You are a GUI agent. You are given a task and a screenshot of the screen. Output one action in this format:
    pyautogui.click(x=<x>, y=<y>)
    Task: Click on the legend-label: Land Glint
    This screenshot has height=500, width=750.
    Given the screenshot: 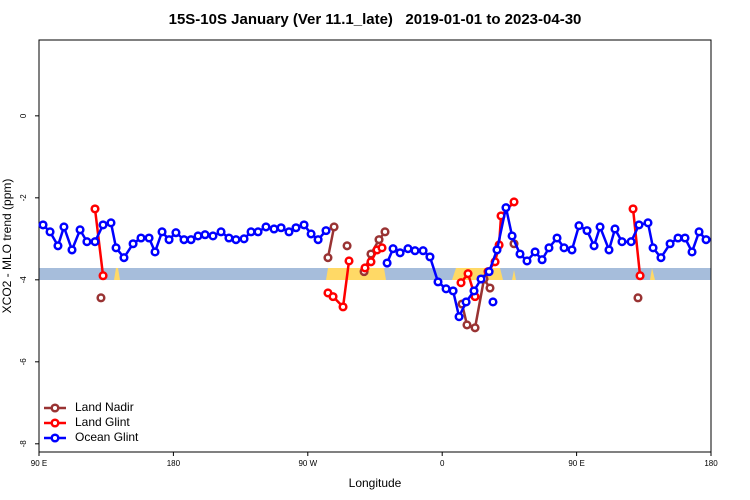 What is the action you would take?
    pyautogui.click(x=102, y=422)
    